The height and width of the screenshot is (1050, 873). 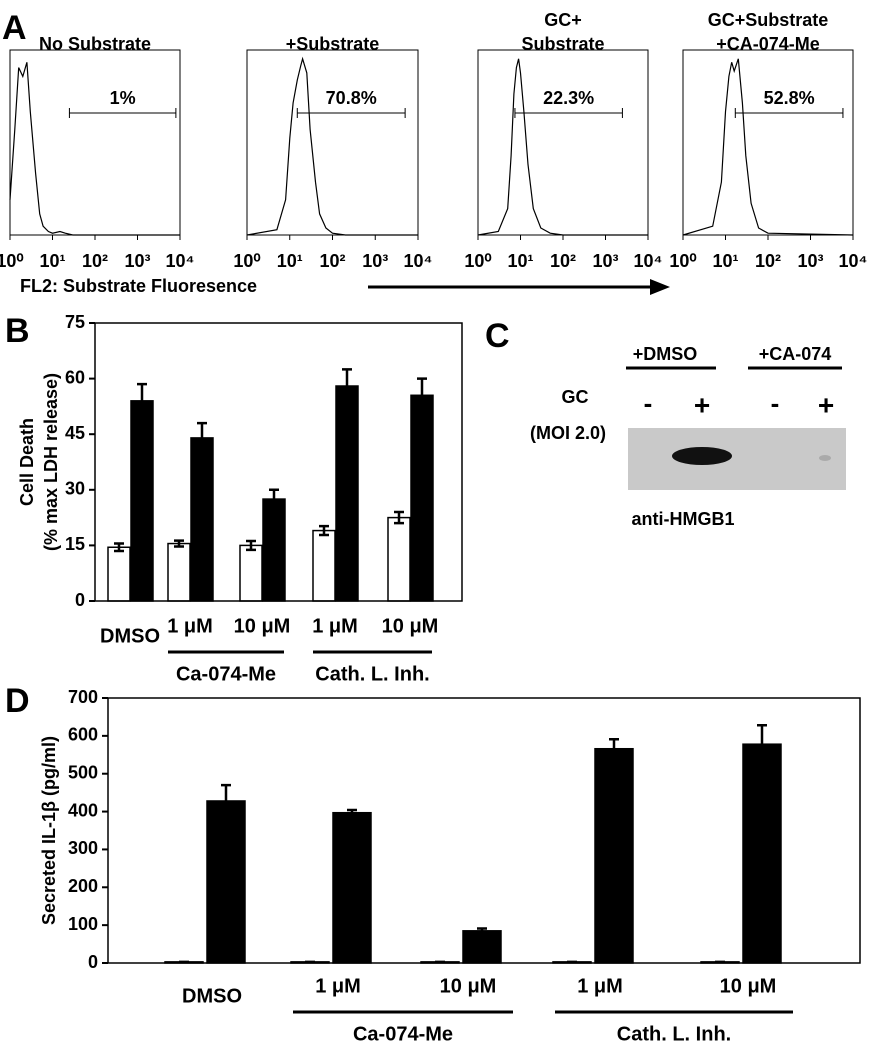 What do you see at coordinates (497, 336) in the screenshot?
I see `panel-label: C` at bounding box center [497, 336].